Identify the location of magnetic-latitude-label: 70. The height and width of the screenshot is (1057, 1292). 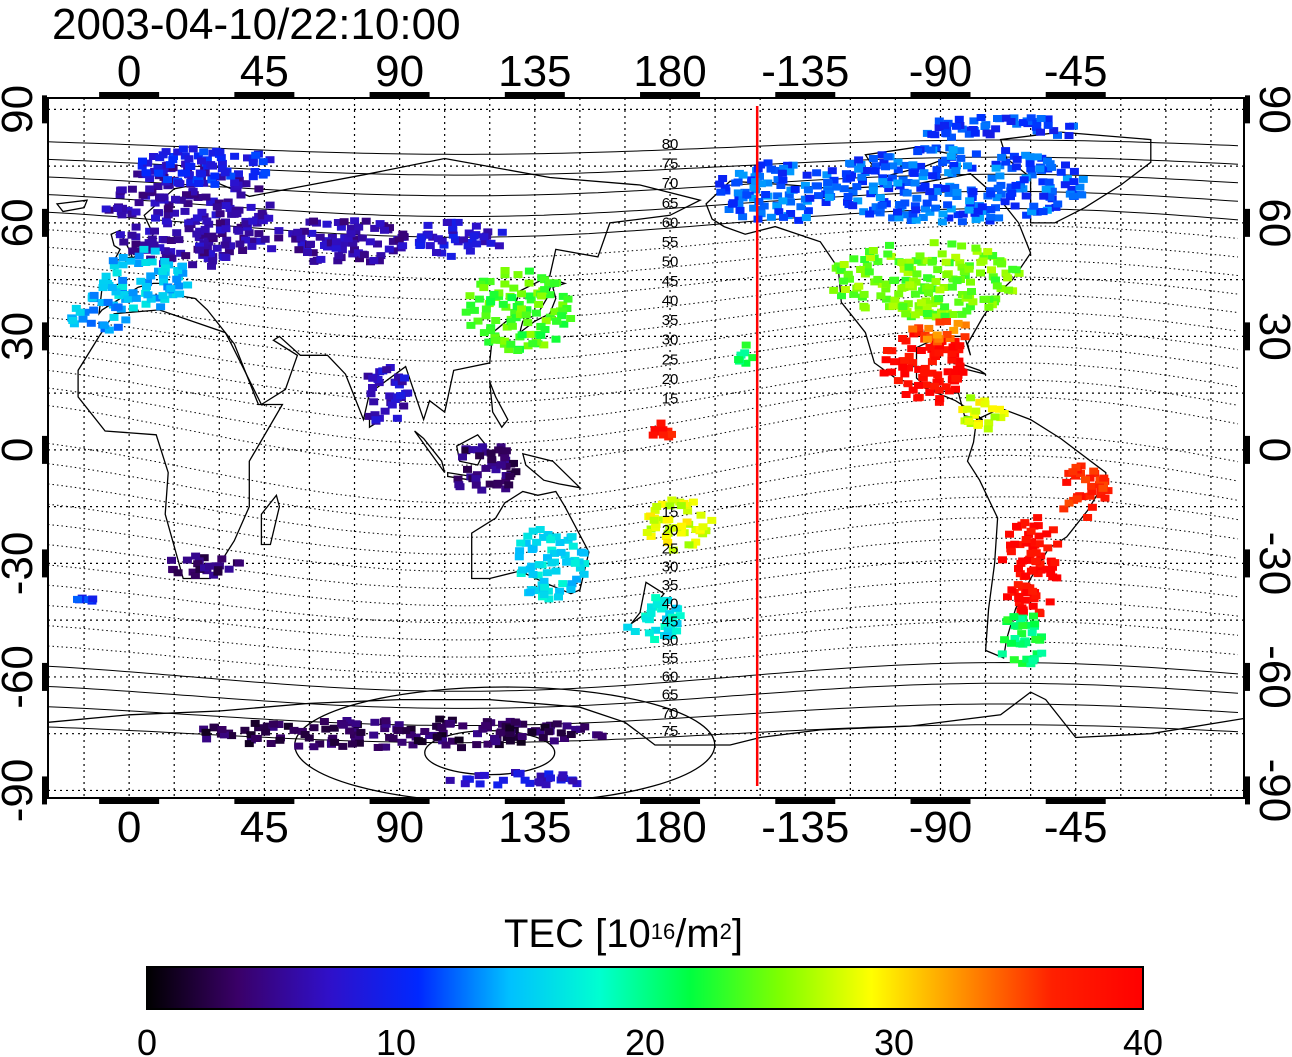
(670, 713).